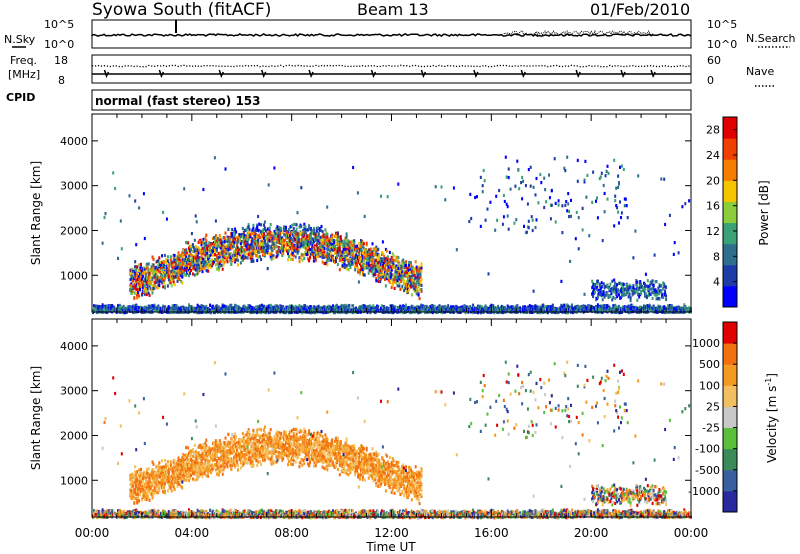 The height and width of the screenshot is (554, 800). Describe the element at coordinates (23, 60) in the screenshot. I see `freq-left-label-1: Freq.` at that location.